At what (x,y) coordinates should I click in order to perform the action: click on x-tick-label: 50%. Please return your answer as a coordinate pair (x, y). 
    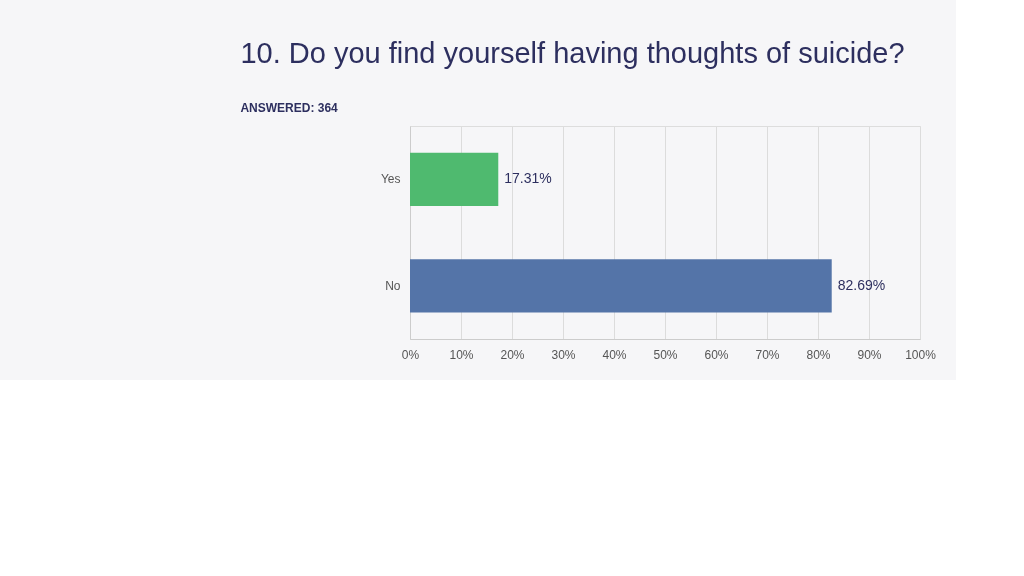
    Looking at the image, I should click on (665, 354).